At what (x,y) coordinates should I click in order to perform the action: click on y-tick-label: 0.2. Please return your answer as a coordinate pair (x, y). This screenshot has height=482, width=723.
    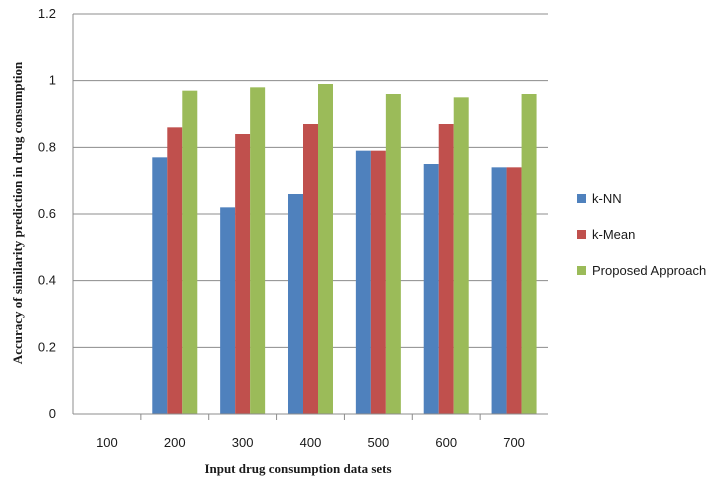
    Looking at the image, I should click on (47, 346).